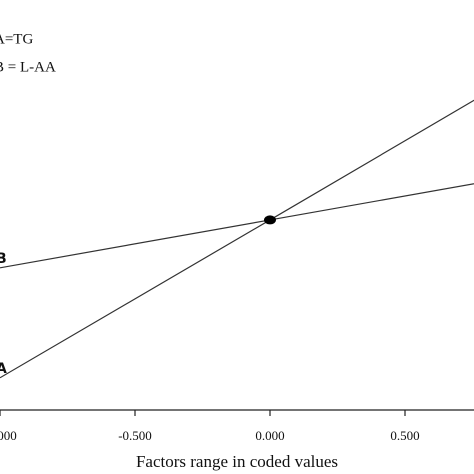 Image resolution: width=474 pixels, height=474 pixels. I want to click on x-tick-label: -1.000, so click(8, 435).